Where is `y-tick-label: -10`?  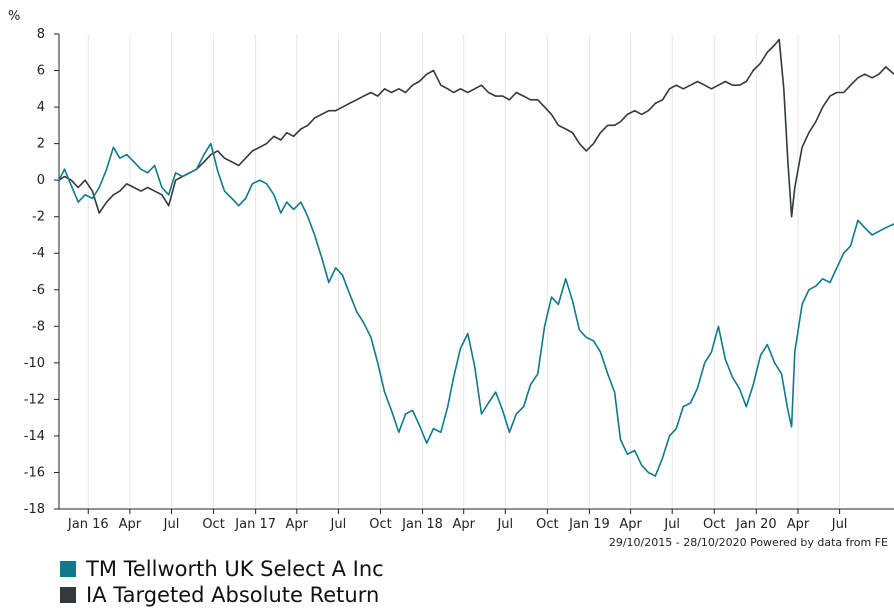 y-tick-label: -10 is located at coordinates (34, 363).